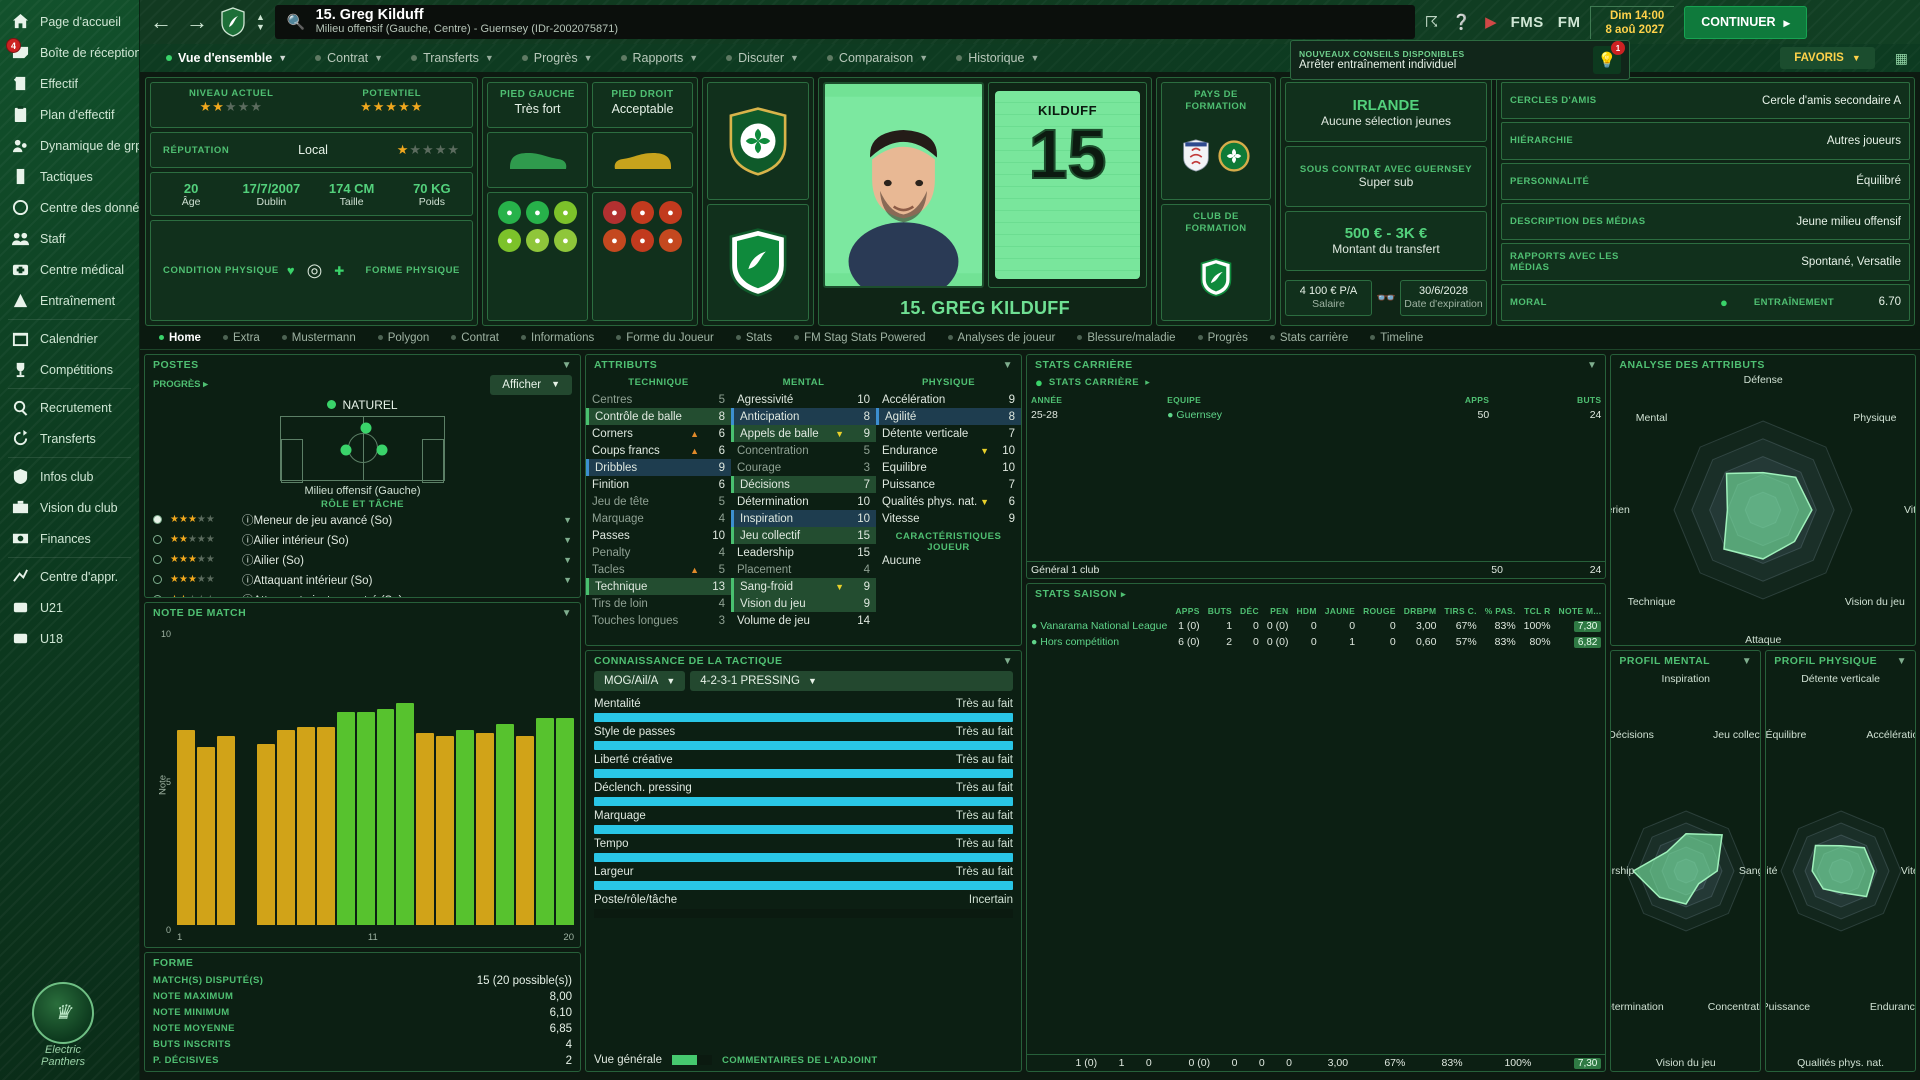  I want to click on nav-tab-comparaison: Comparaison ▼, so click(877, 58).